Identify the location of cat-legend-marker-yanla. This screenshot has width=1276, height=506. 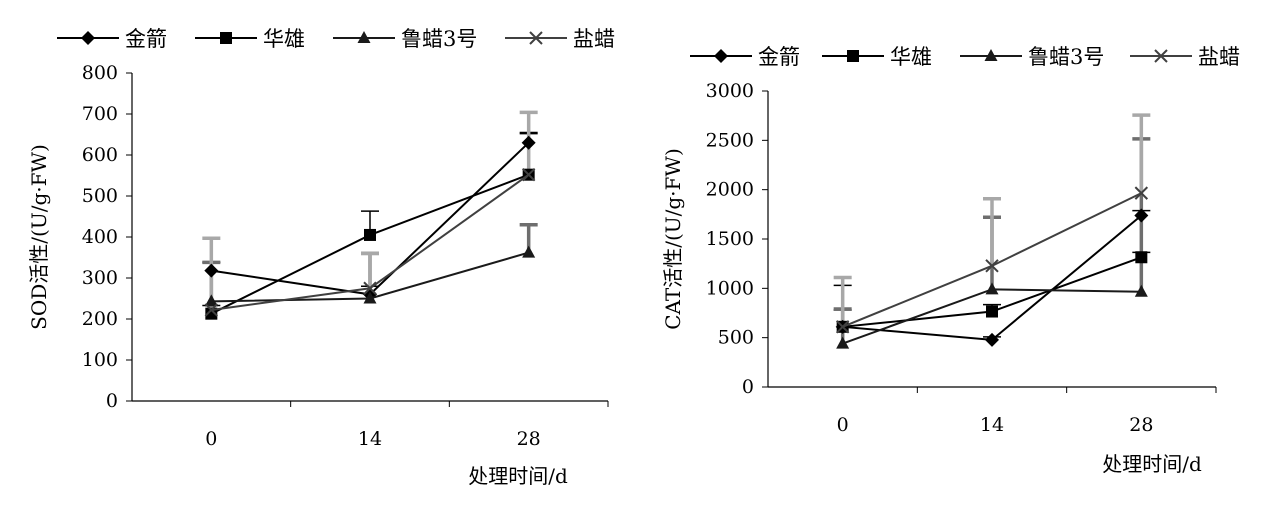
(1161, 56).